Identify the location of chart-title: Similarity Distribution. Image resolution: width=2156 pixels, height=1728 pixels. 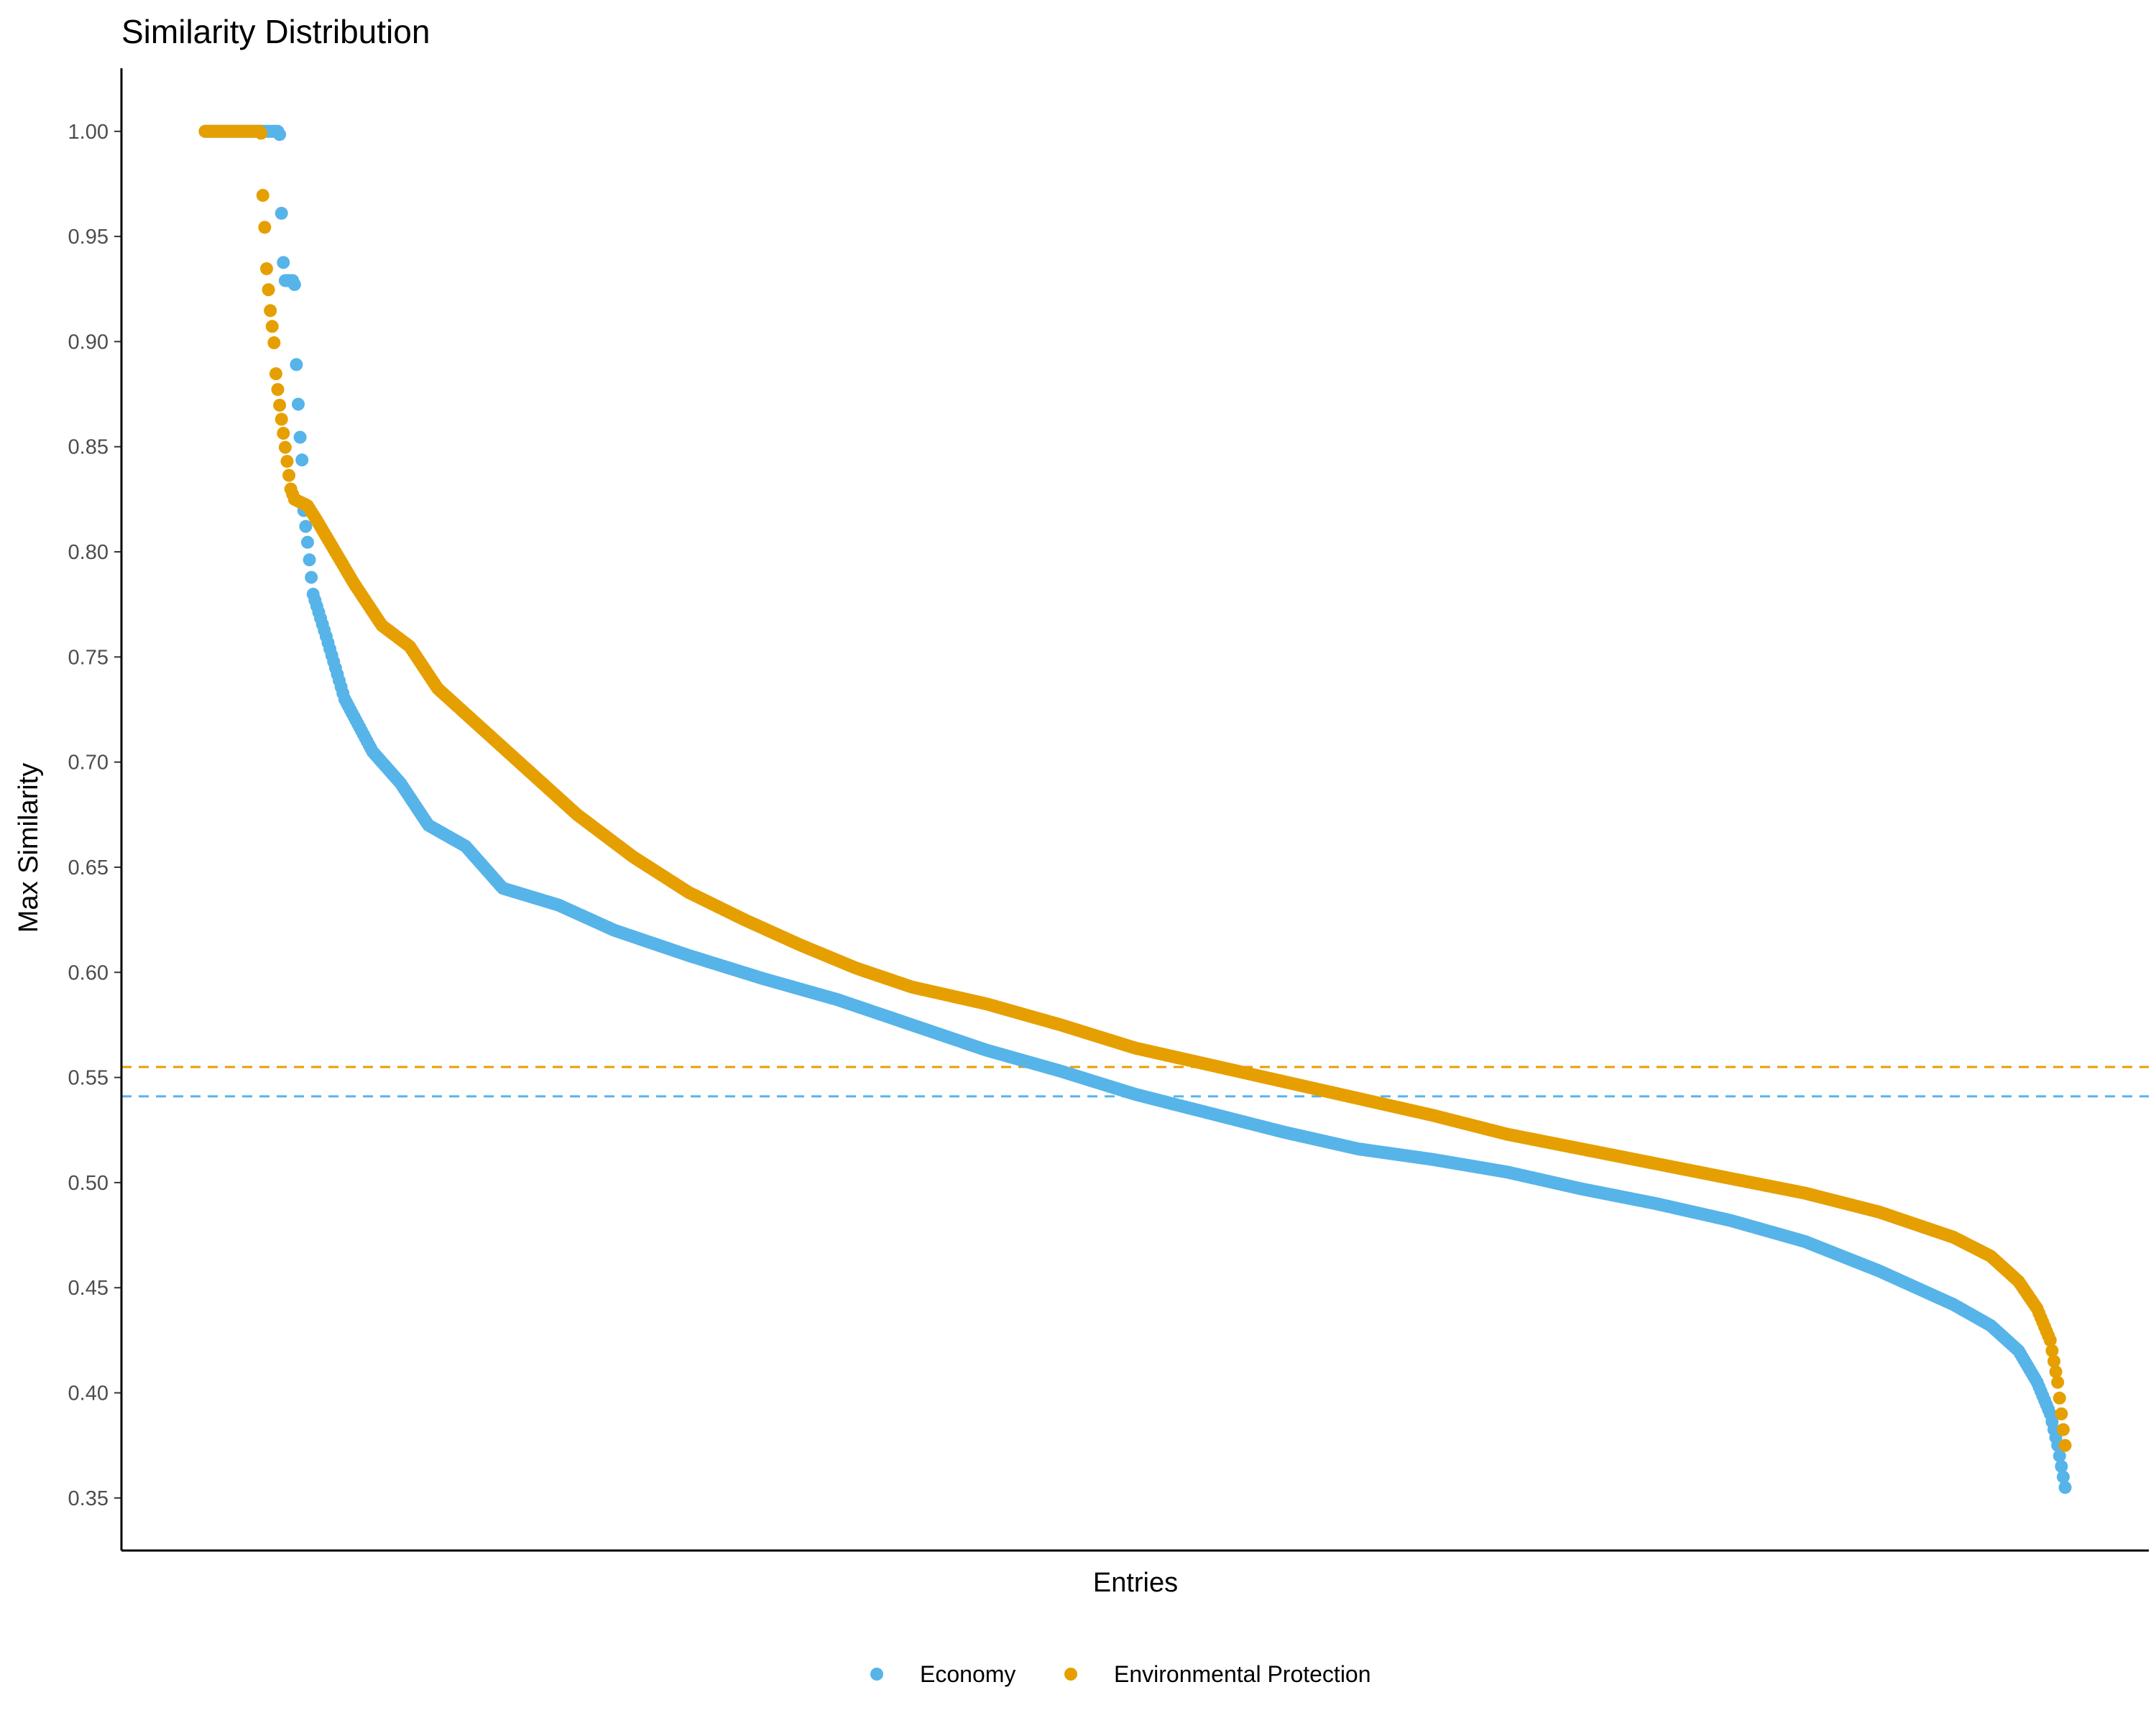
(275, 32).